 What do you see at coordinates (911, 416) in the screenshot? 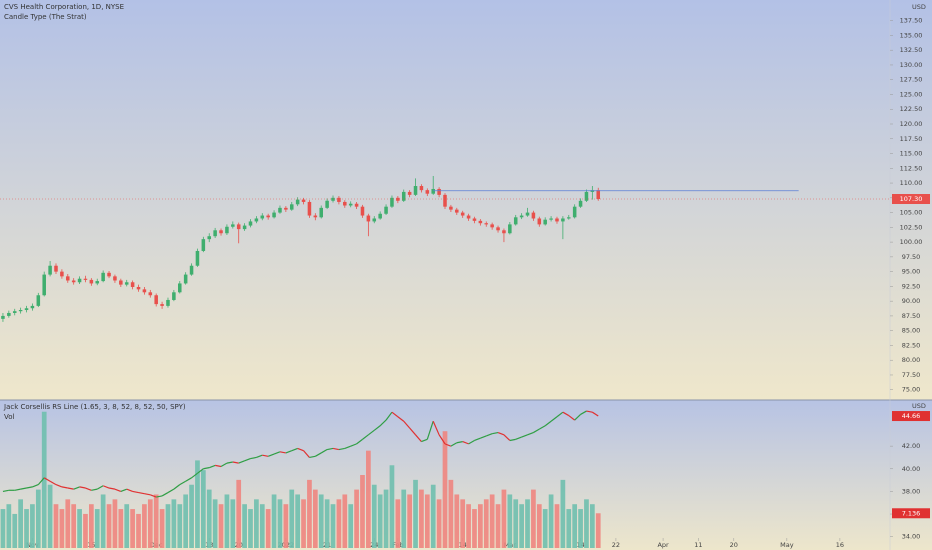
I see `rs-last-tag` at bounding box center [911, 416].